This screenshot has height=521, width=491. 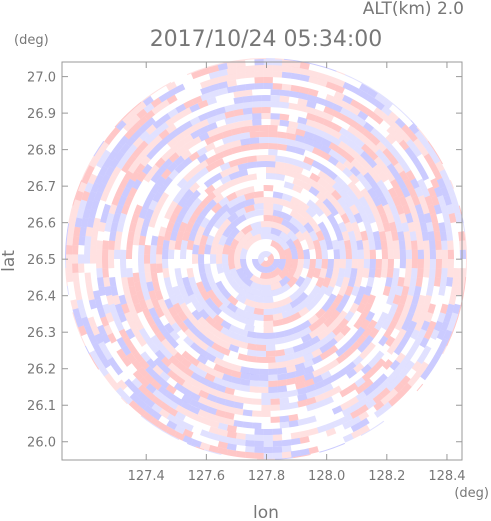 I want to click on altitude-label: ALT(km) 2.0, so click(x=413, y=9).